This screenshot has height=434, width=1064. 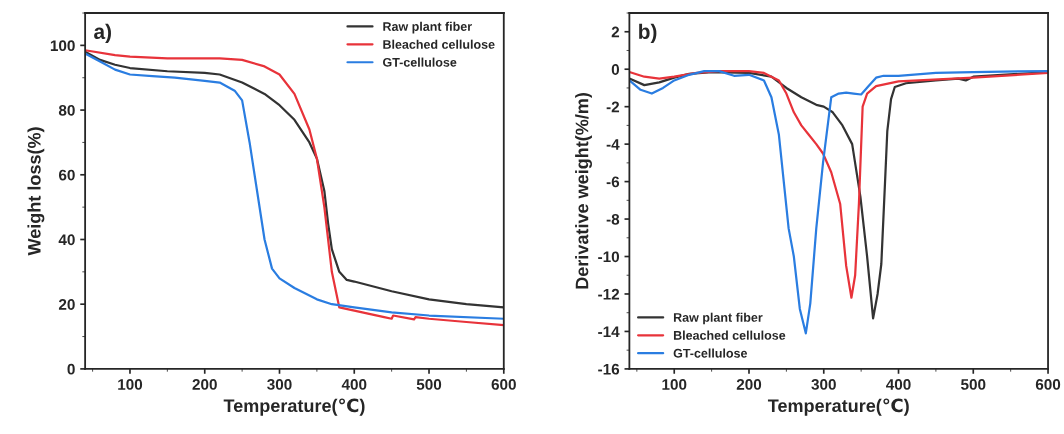 I want to click on y-axis-title: Weight loss(%), so click(x=36, y=191).